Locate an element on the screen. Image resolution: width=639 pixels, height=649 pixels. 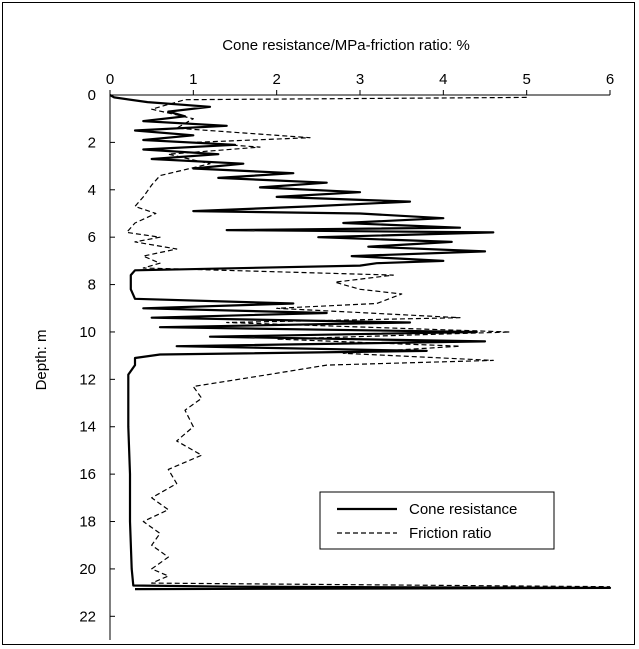
y-tick-label: 14 is located at coordinates (87, 427).